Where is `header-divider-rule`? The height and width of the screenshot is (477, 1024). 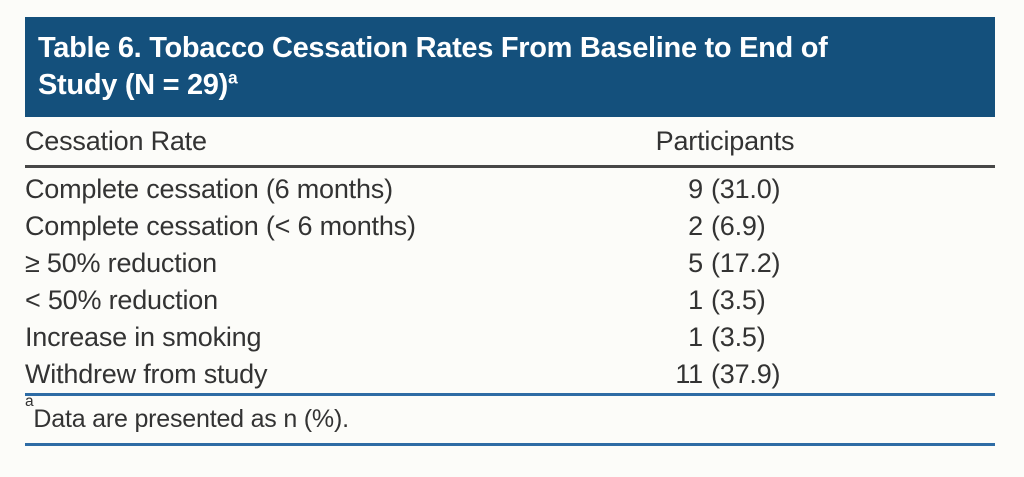
header-divider-rule is located at coordinates (510, 166).